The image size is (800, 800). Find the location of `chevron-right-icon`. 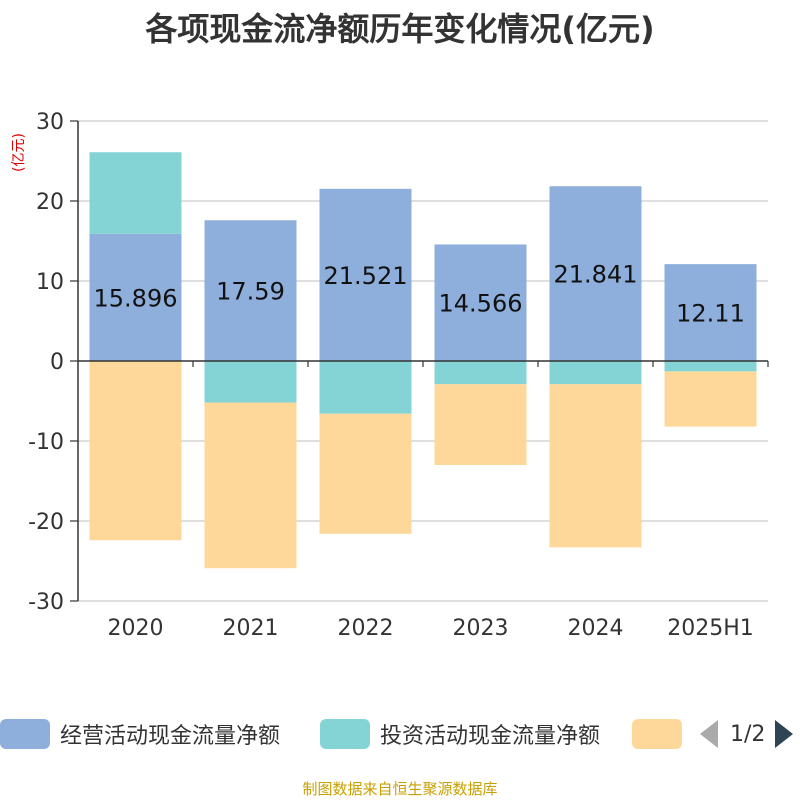

chevron-right-icon is located at coordinates (784, 734).